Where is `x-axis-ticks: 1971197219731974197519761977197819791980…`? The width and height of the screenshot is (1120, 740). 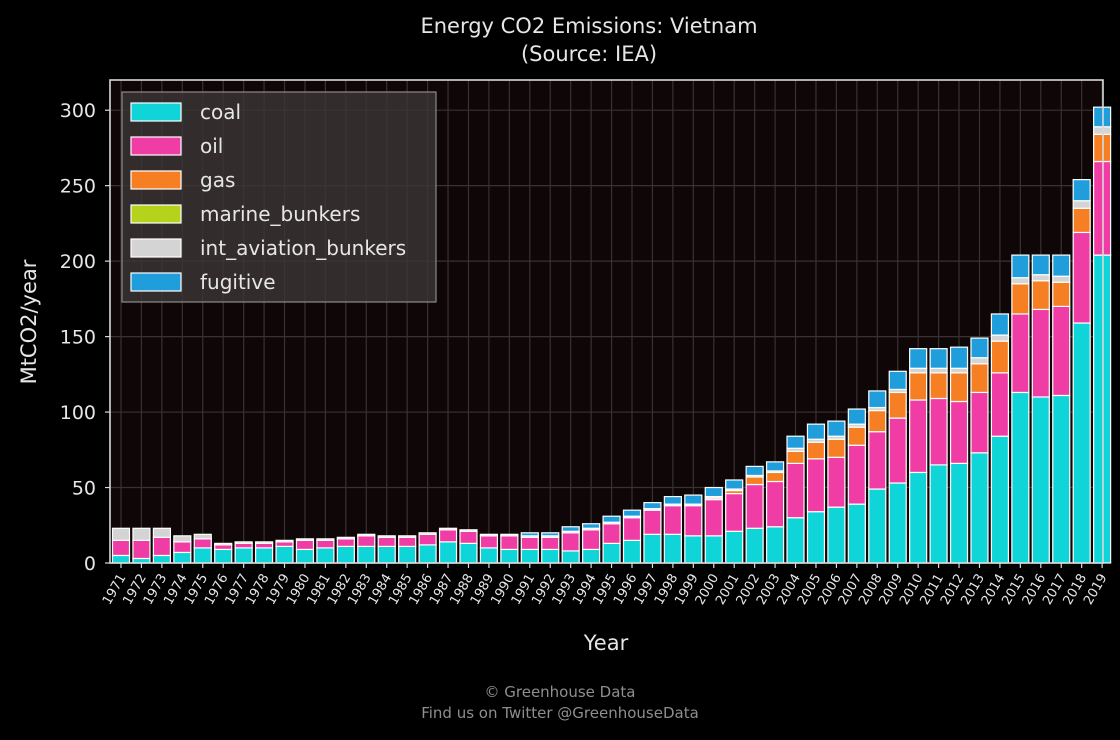 x-axis-ticks: 1971197219731974197519761977197819791980… is located at coordinates (605, 585).